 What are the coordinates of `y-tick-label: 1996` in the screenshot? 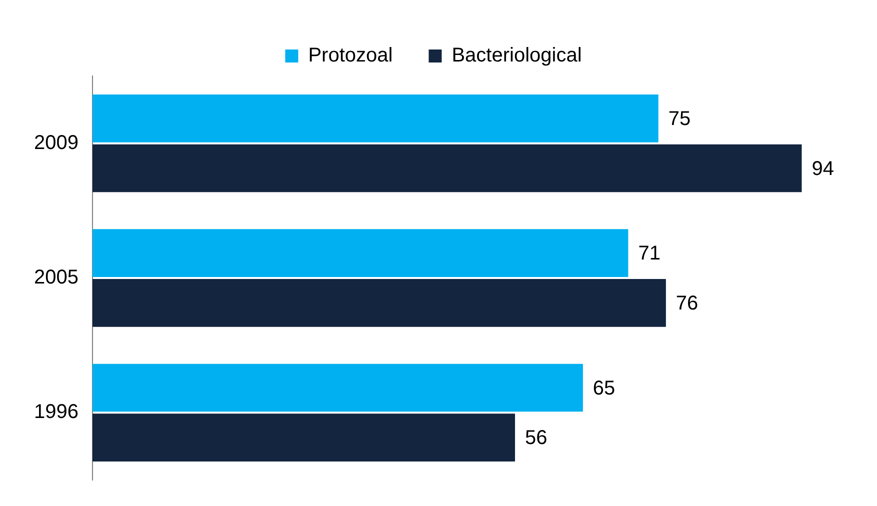 It's located at (56, 412).